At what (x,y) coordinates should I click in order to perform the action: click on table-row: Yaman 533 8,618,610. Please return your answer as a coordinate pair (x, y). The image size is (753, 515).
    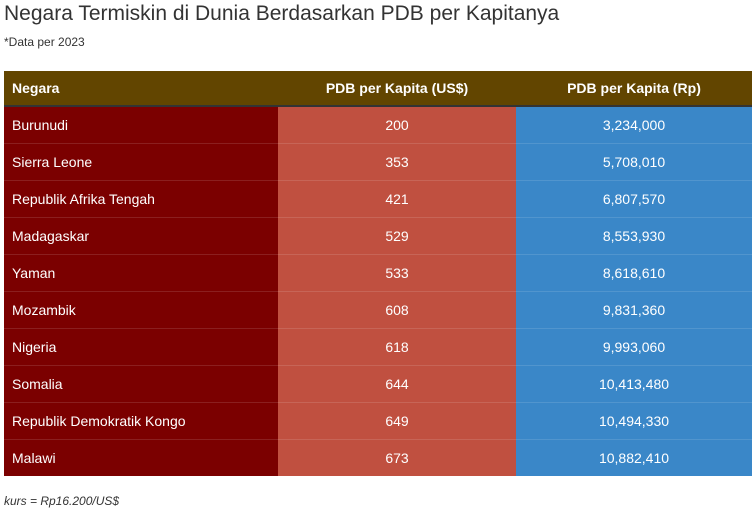
    Looking at the image, I should click on (378, 273).